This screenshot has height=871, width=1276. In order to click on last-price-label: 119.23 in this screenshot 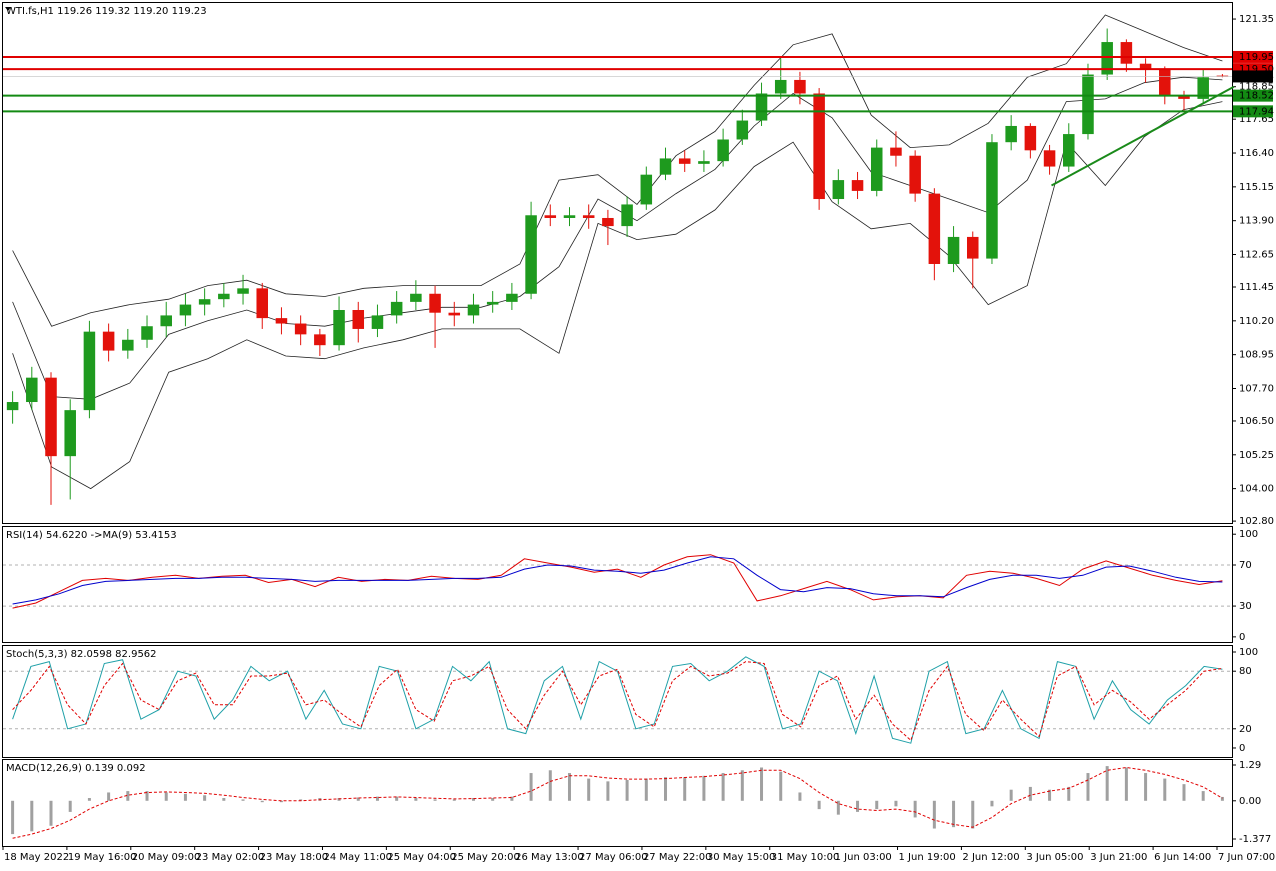, I will do `click(1256, 76)`.